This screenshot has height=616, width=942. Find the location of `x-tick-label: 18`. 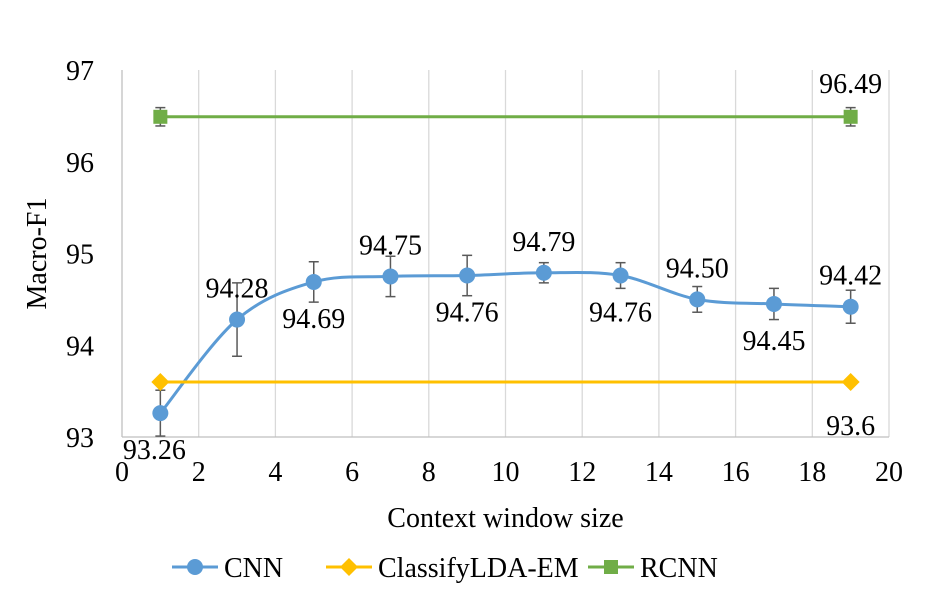

x-tick-label: 18 is located at coordinates (812, 472).